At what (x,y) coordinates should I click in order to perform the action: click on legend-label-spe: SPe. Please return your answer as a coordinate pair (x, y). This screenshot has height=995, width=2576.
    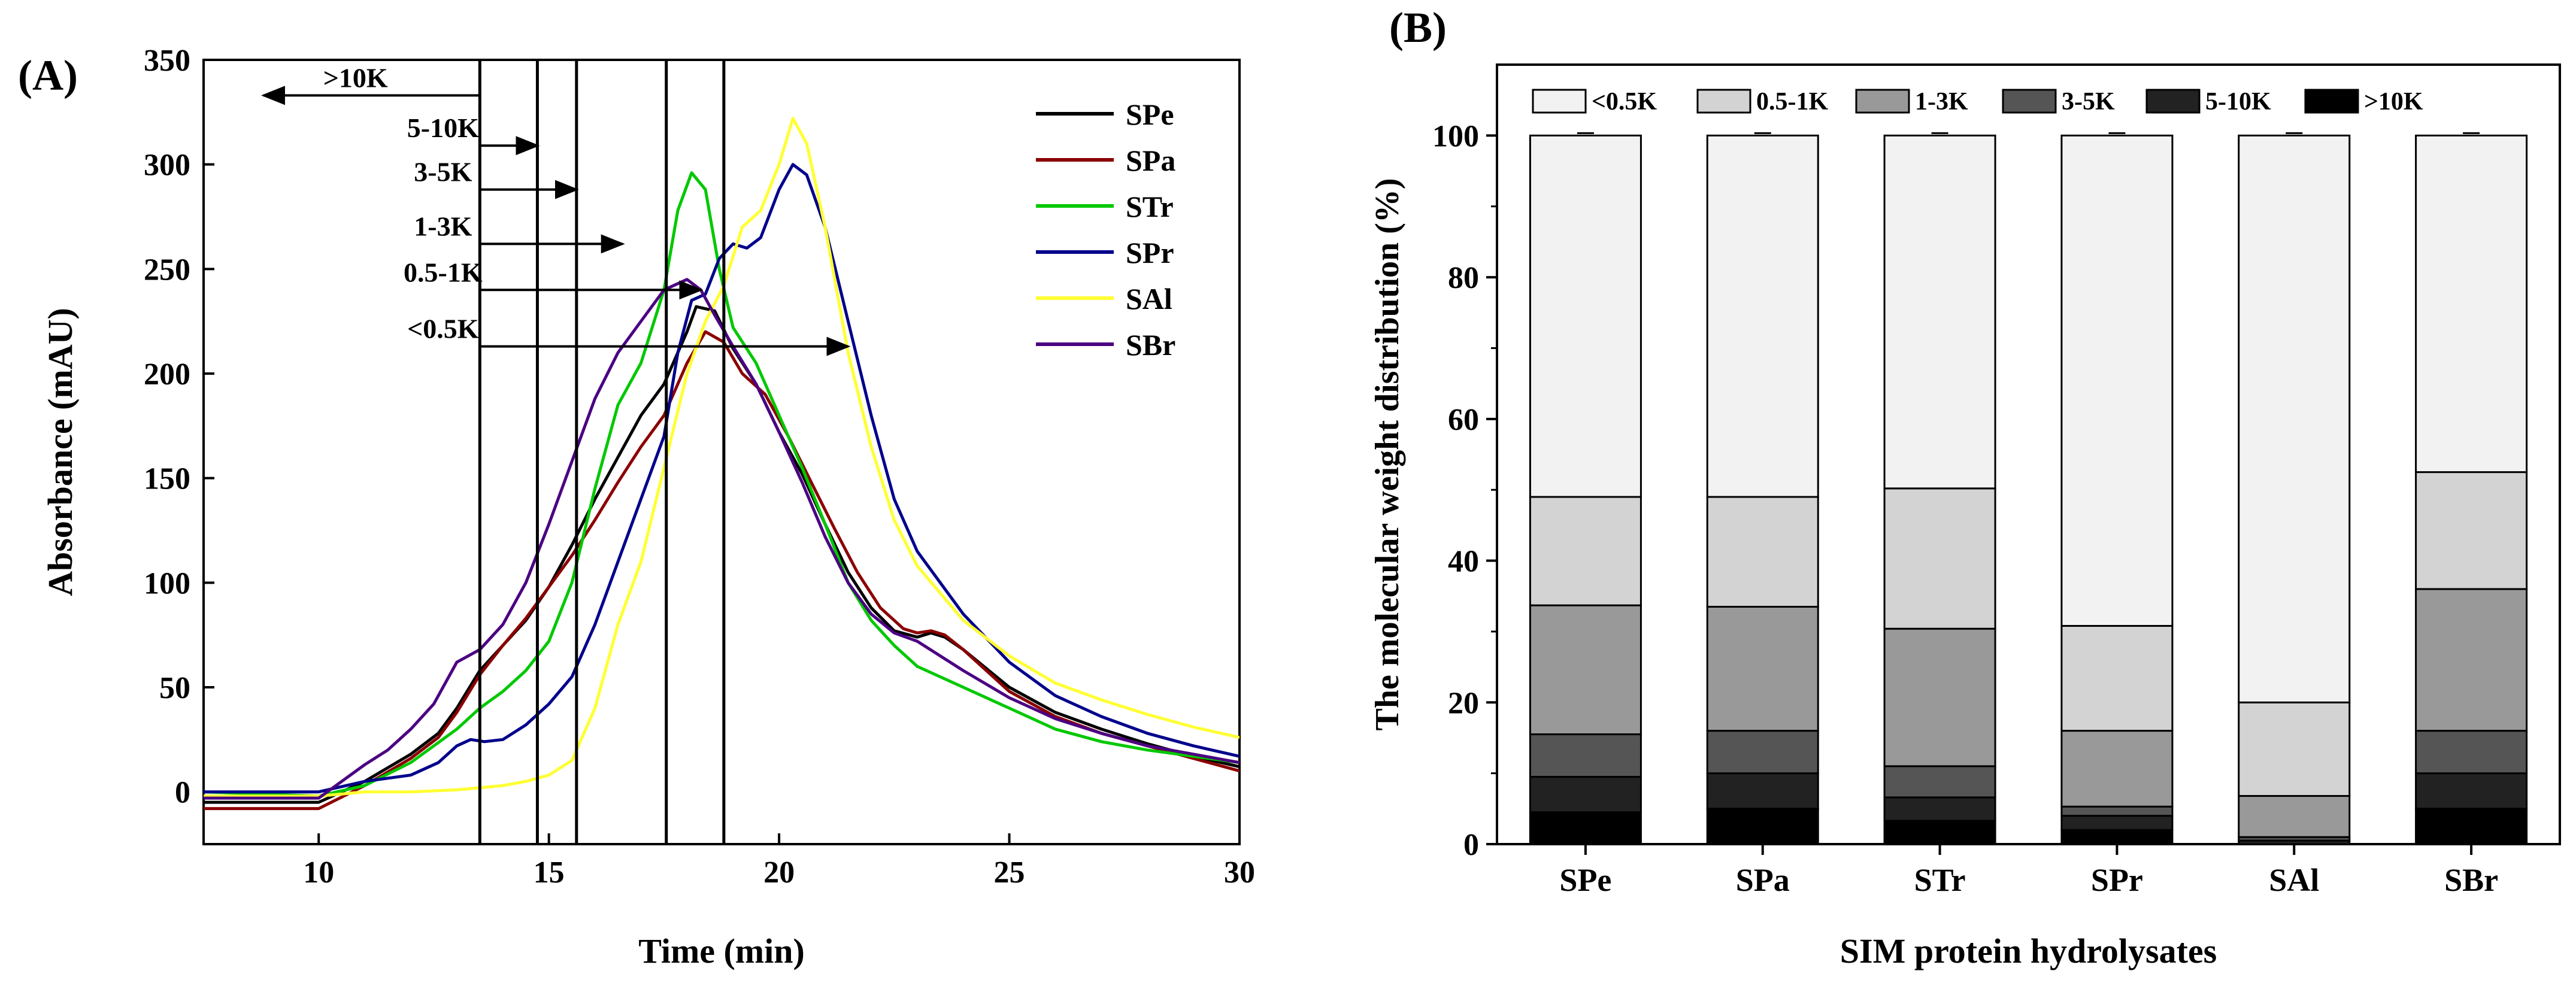
    Looking at the image, I should click on (1150, 114).